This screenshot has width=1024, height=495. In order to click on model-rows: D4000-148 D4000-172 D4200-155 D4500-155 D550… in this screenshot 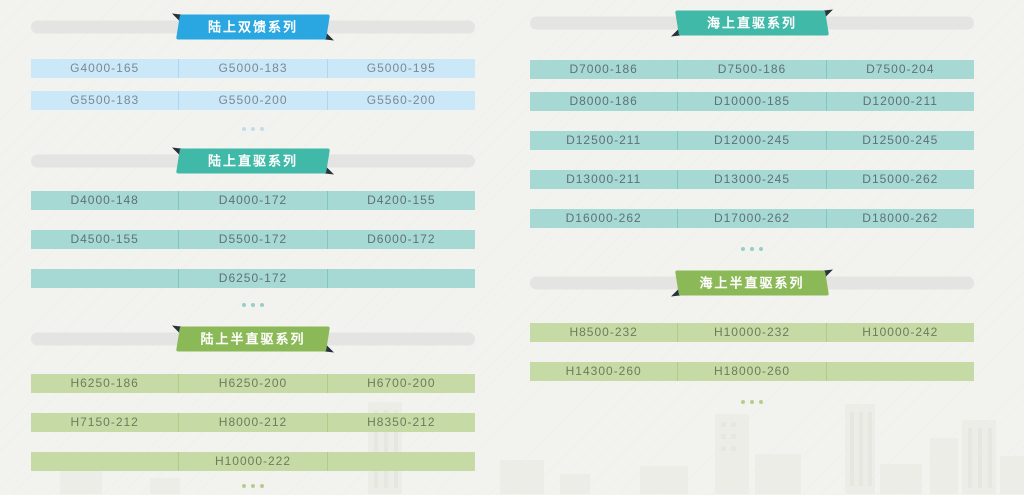, I will do `click(253, 239)`.